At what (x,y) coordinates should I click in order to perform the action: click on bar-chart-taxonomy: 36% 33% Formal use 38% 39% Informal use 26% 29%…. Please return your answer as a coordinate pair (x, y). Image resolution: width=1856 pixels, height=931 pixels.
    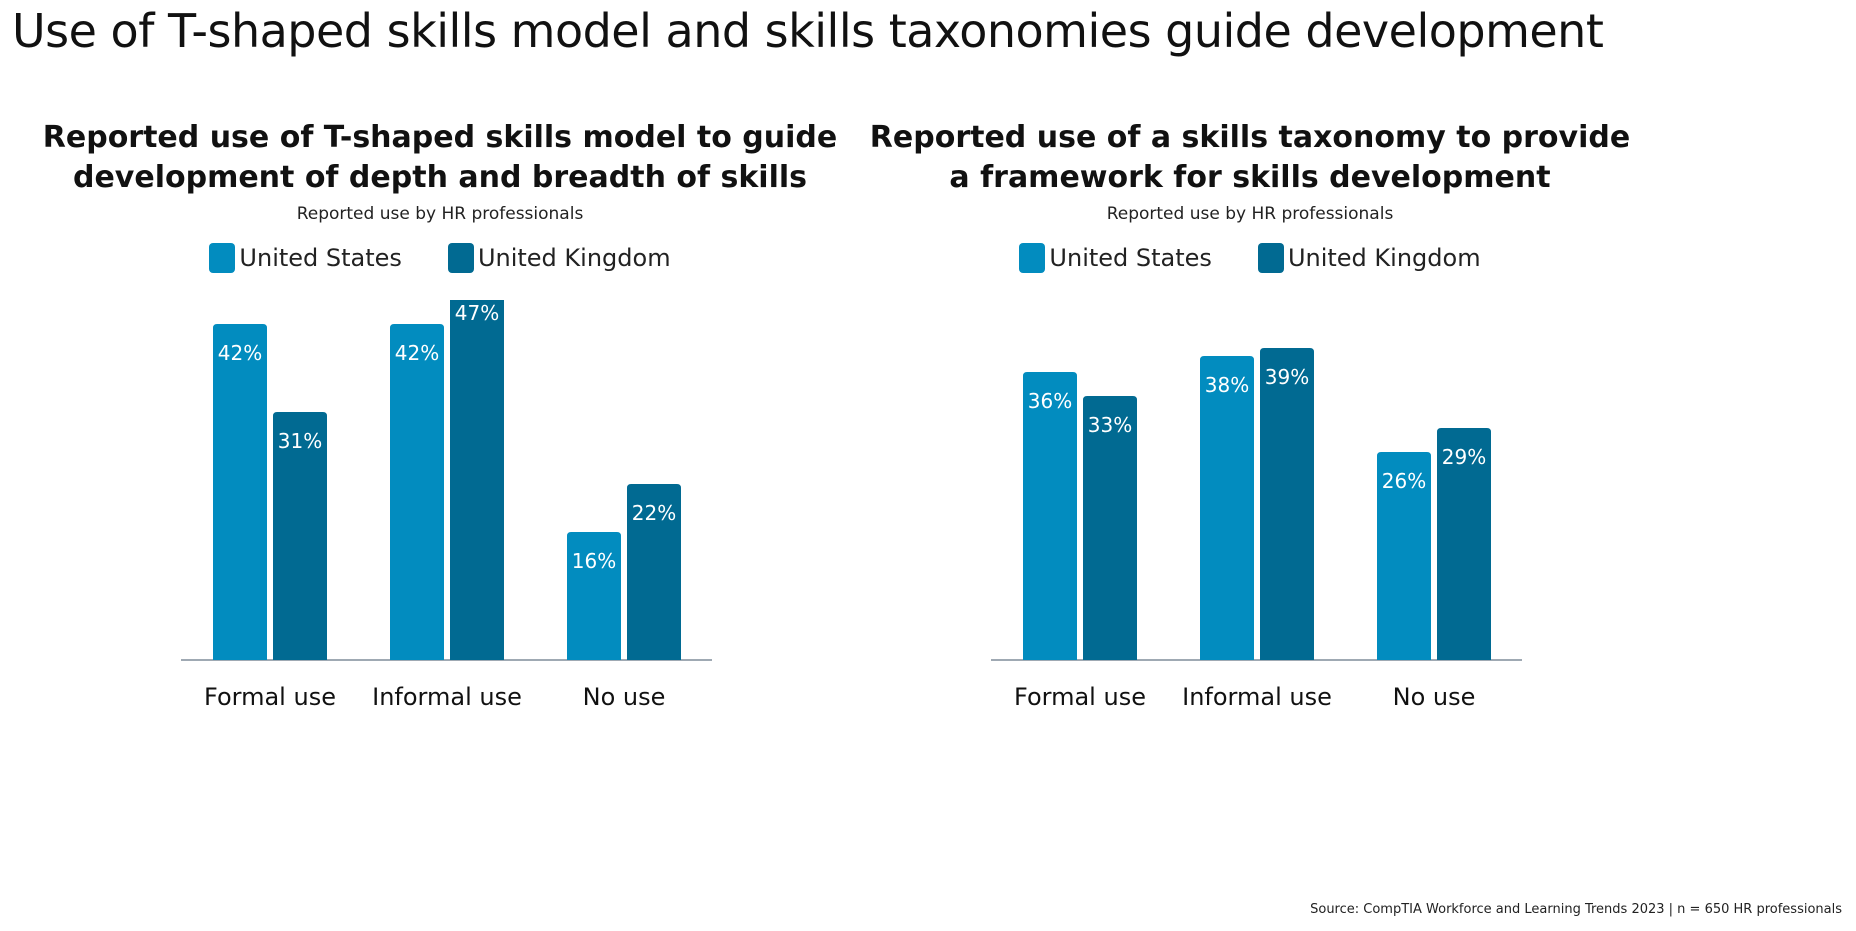
    Looking at the image, I should click on (1256, 529).